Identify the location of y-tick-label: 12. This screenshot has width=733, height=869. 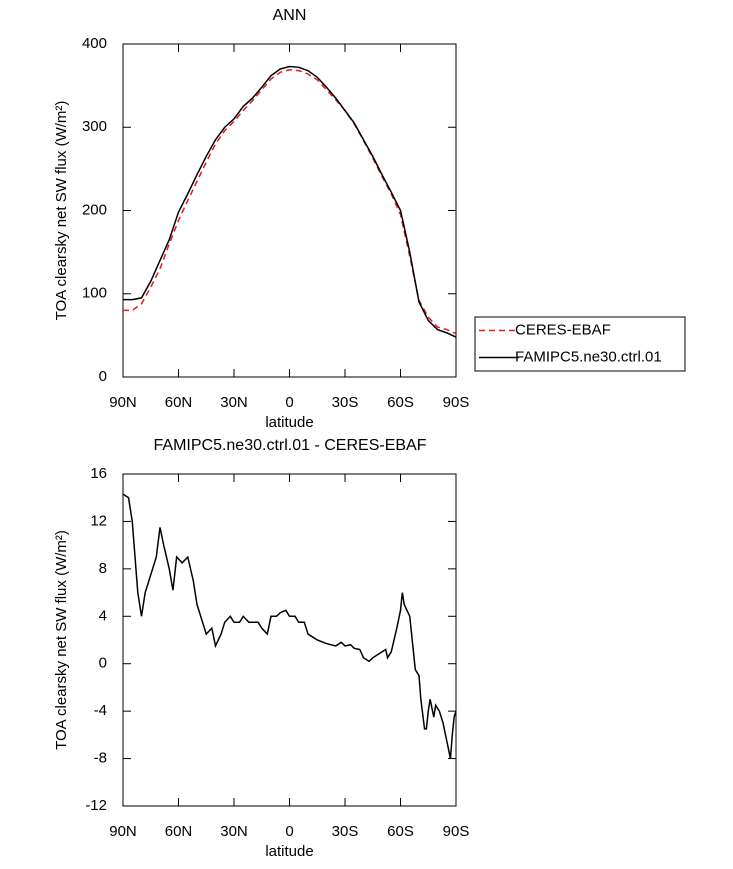
(98, 520).